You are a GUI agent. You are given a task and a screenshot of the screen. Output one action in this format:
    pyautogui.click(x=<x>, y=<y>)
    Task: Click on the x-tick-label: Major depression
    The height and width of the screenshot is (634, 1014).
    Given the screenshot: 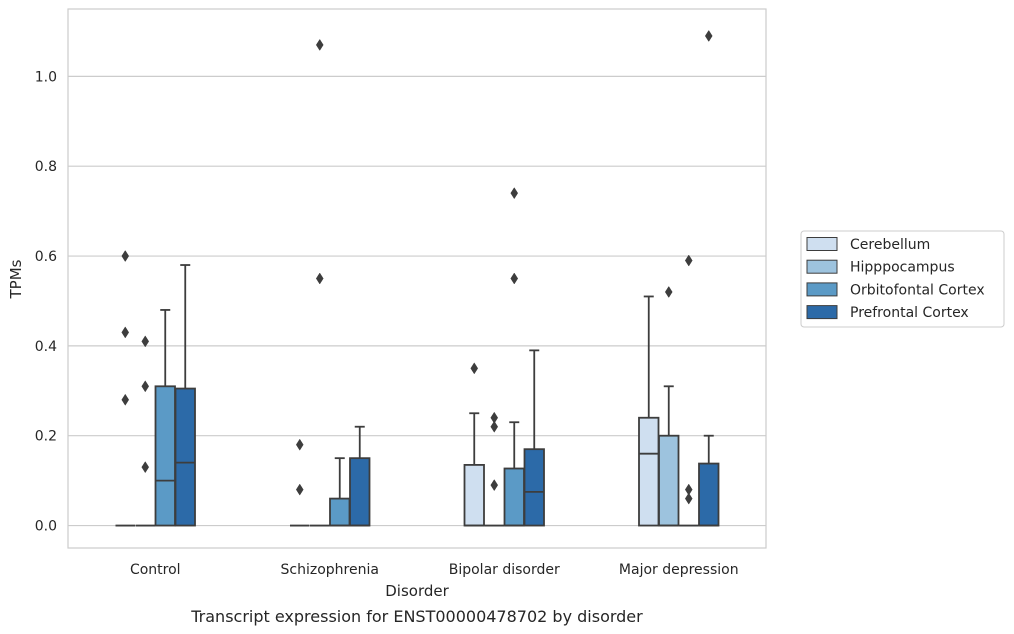 What is the action you would take?
    pyautogui.click(x=679, y=570)
    